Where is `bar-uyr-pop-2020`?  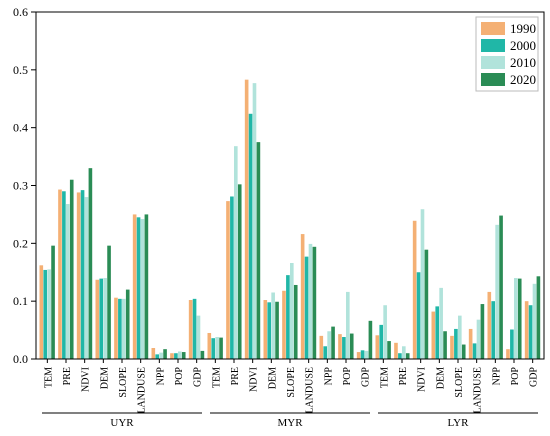 bar-uyr-pop-2020 is located at coordinates (183, 355).